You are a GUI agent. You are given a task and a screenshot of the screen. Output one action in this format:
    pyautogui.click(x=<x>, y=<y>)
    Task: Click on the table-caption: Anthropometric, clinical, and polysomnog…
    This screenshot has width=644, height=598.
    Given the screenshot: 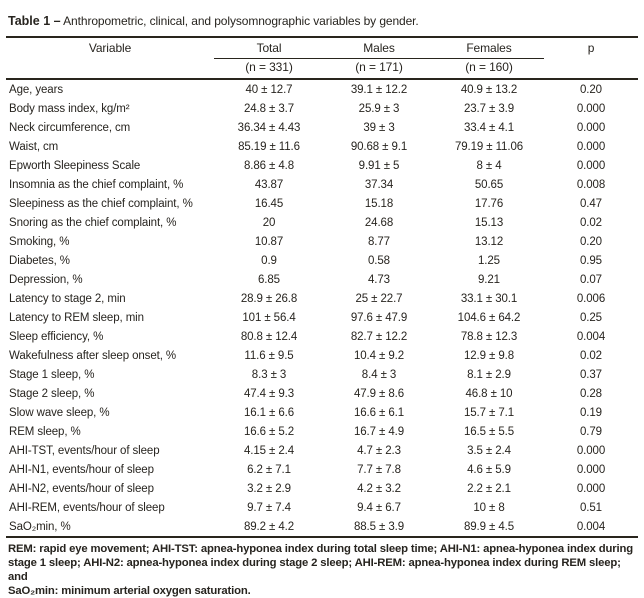 What is the action you would take?
    pyautogui.click(x=241, y=21)
    